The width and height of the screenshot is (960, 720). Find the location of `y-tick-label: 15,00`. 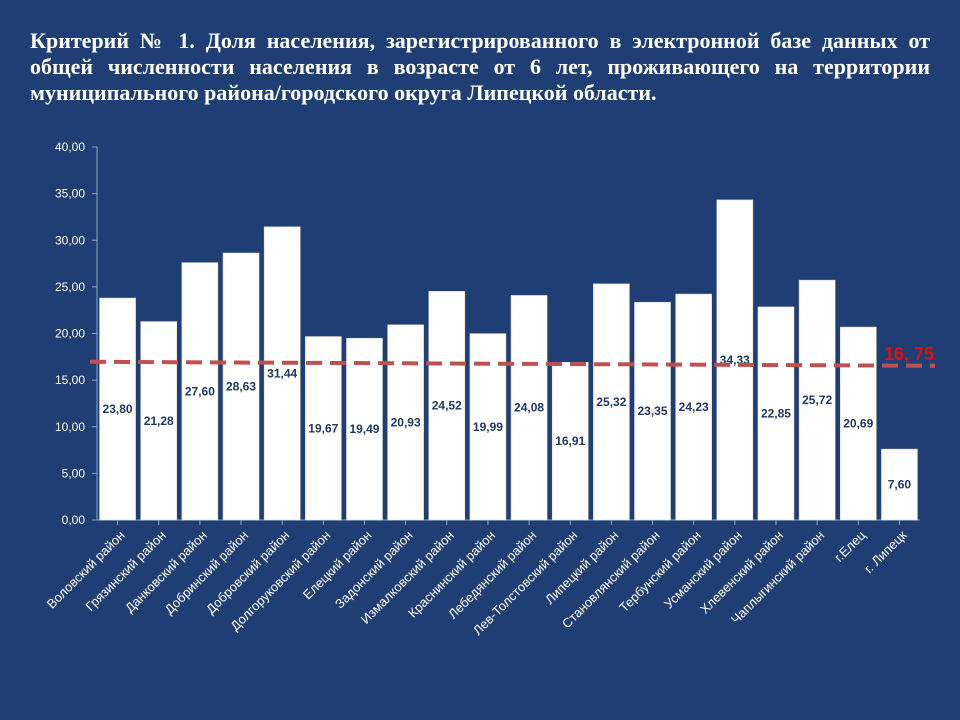

y-tick-label: 15,00 is located at coordinates (70, 380).